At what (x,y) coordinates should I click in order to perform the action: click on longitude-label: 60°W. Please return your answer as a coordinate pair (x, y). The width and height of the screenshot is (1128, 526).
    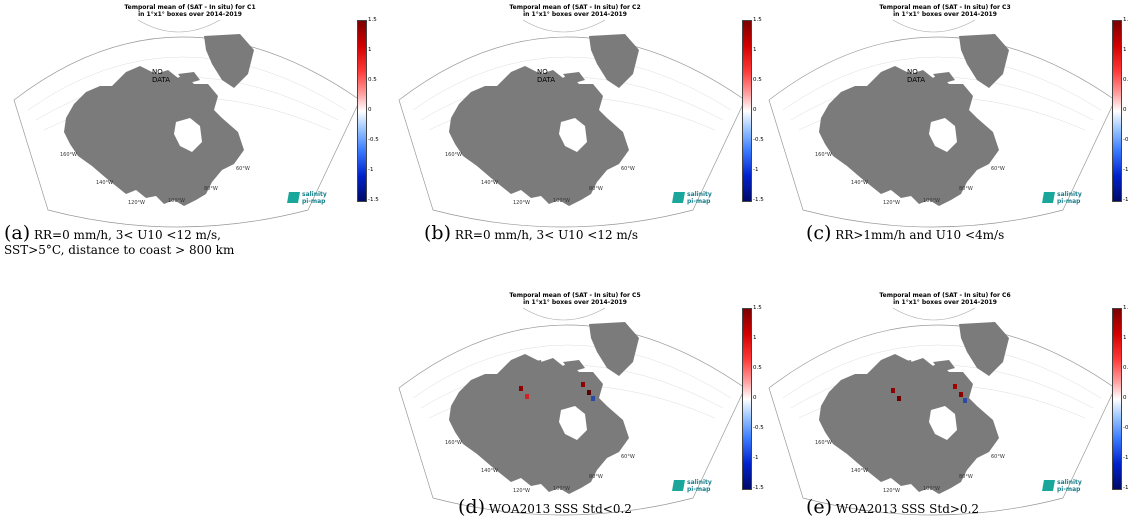
    Looking at the image, I should click on (628, 457).